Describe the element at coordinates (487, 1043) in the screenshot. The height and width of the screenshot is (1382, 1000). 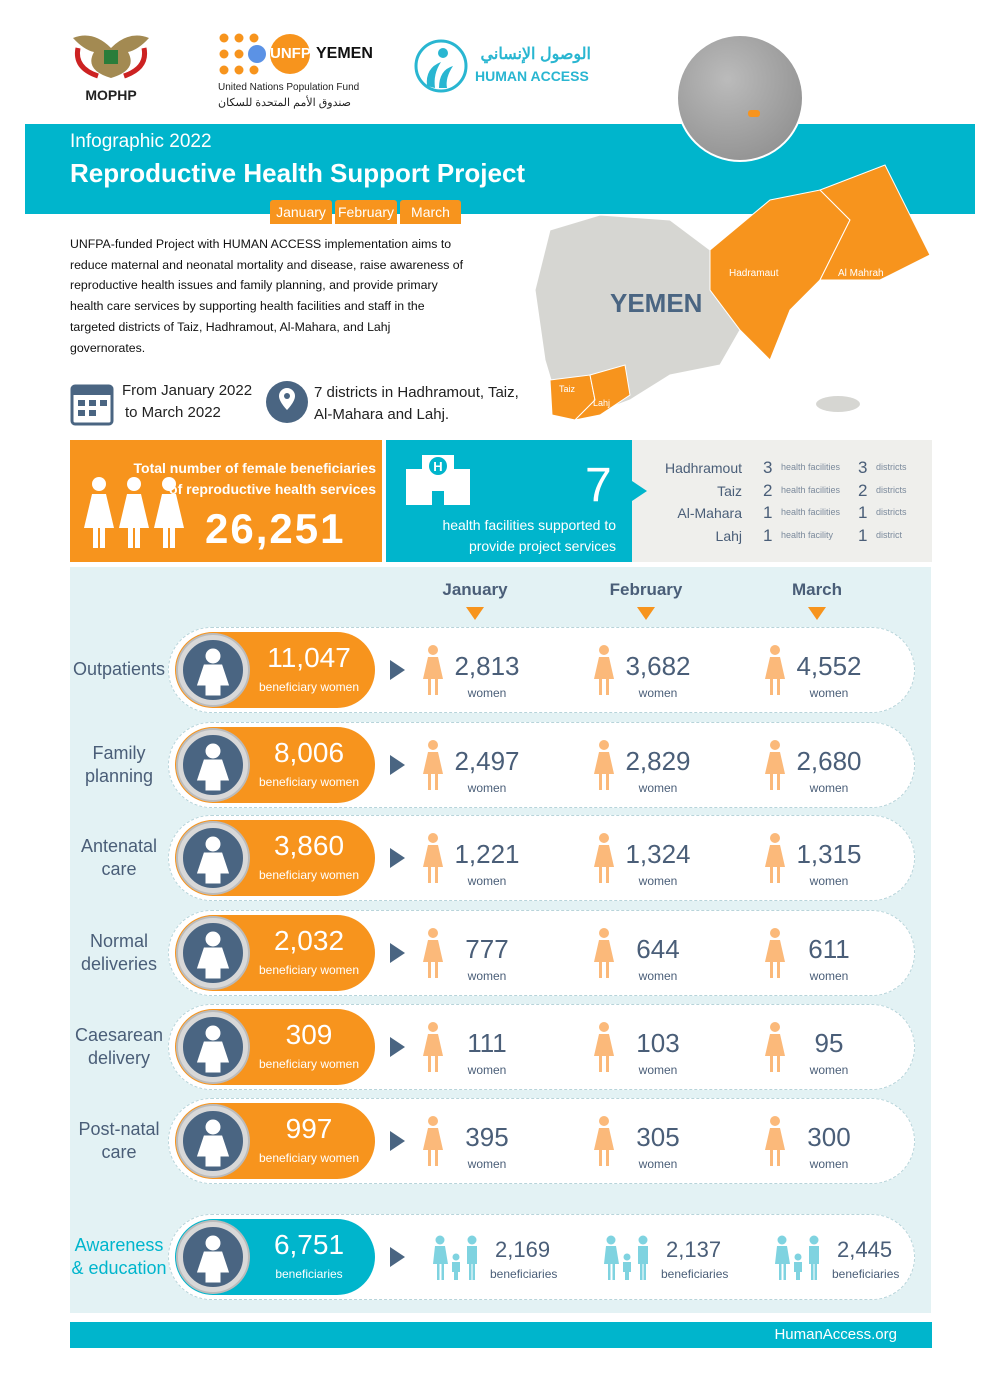
I see `monthly-value: 111` at that location.